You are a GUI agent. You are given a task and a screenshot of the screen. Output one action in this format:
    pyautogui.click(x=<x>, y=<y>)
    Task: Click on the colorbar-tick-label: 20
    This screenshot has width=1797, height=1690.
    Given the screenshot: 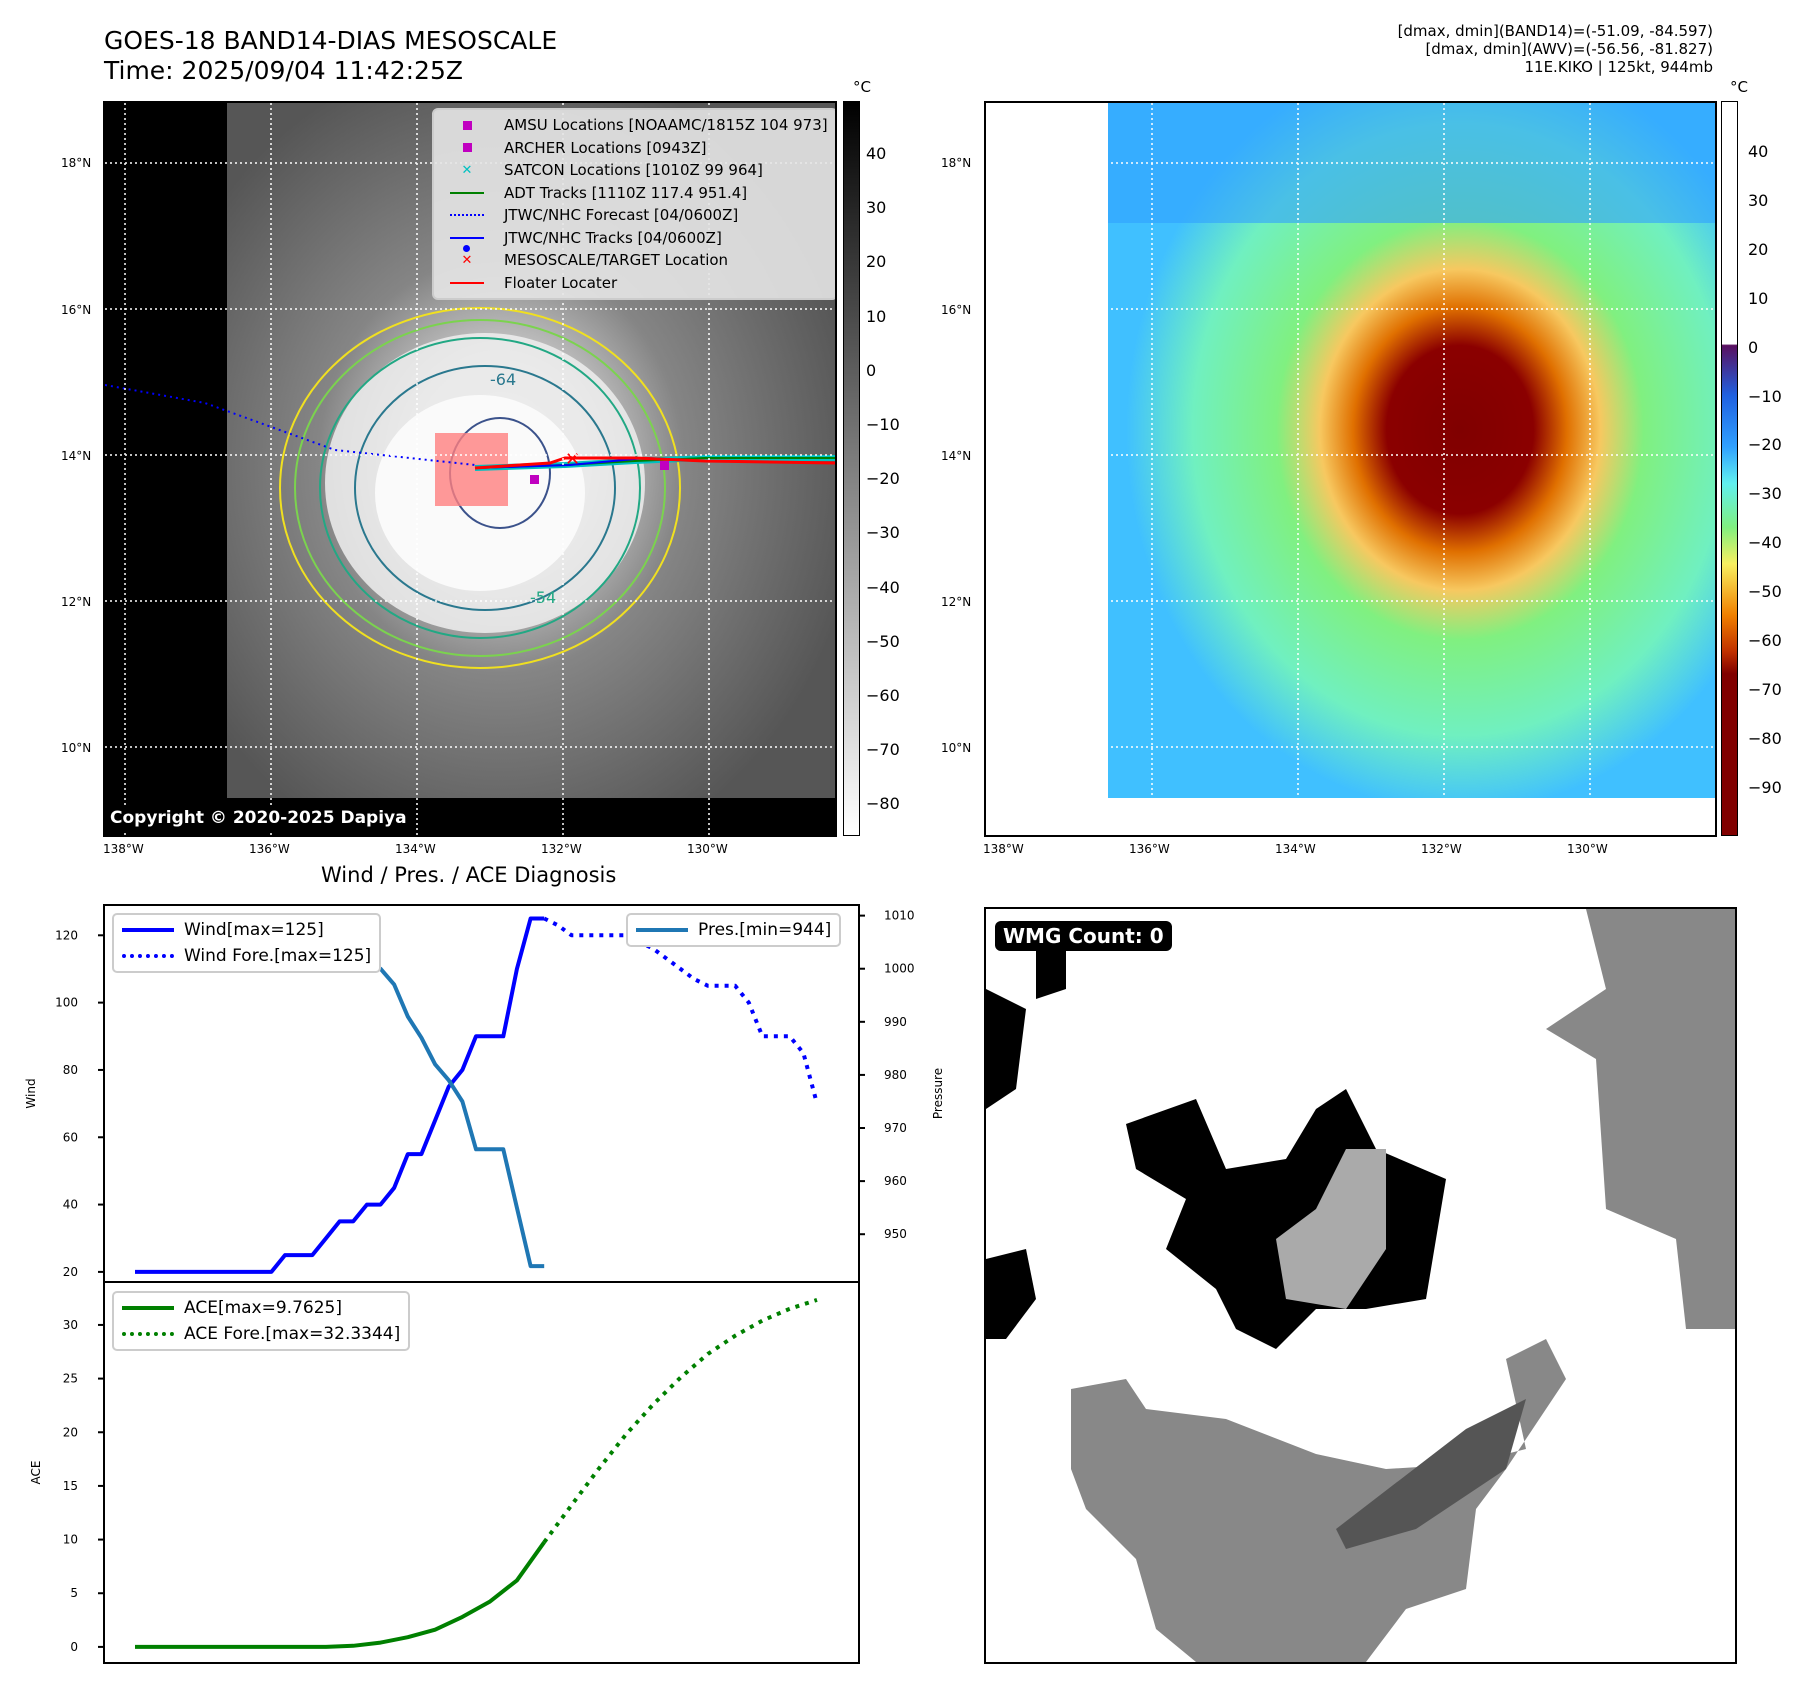 What is the action you would take?
    pyautogui.click(x=876, y=262)
    